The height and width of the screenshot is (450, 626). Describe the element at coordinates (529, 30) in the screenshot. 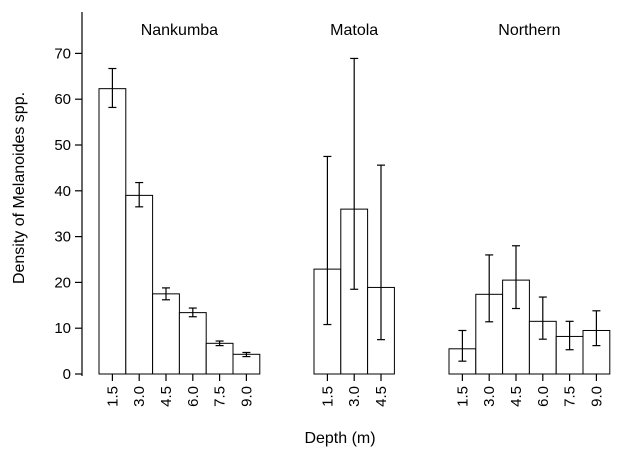

I see `group-label-northern: Northern` at that location.